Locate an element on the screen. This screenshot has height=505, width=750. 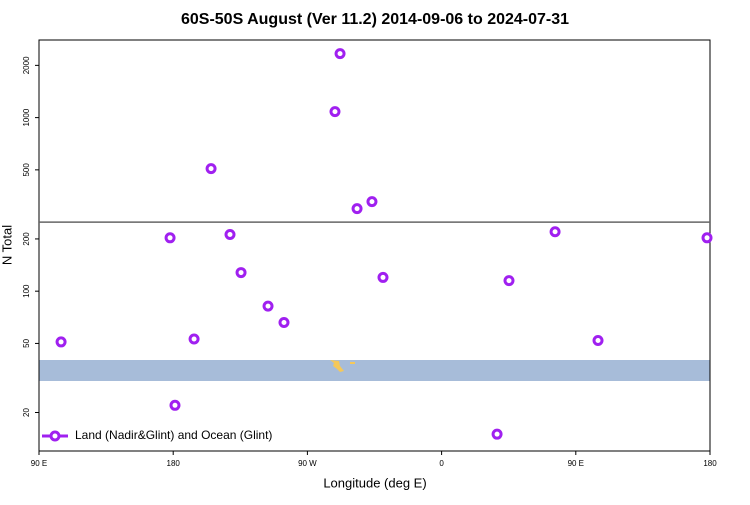
legend-swatch is located at coordinates (55, 436).